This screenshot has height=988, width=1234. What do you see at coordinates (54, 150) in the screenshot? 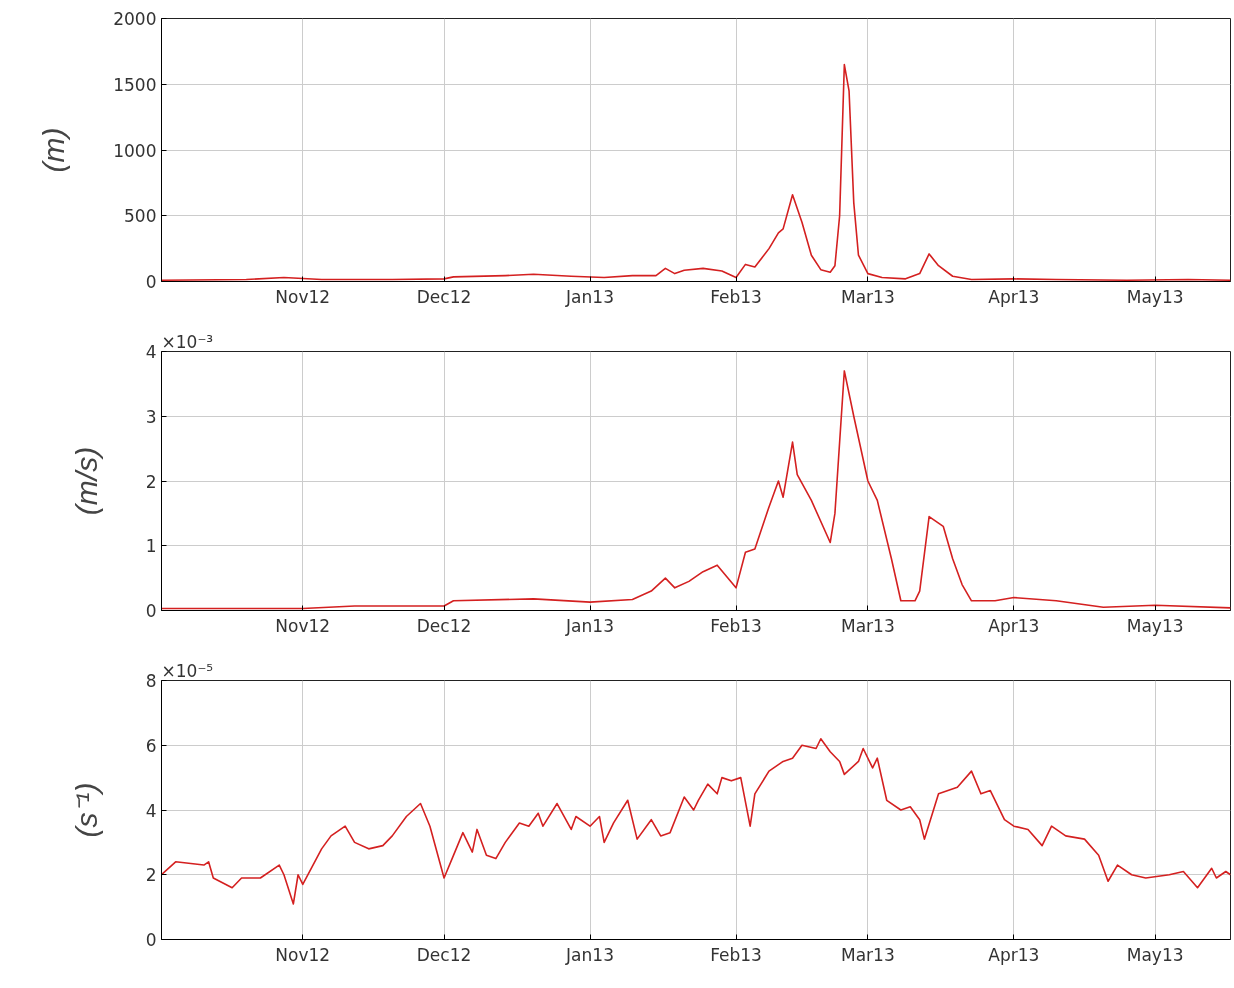
I see `y-axis-title: (m)` at bounding box center [54, 150].